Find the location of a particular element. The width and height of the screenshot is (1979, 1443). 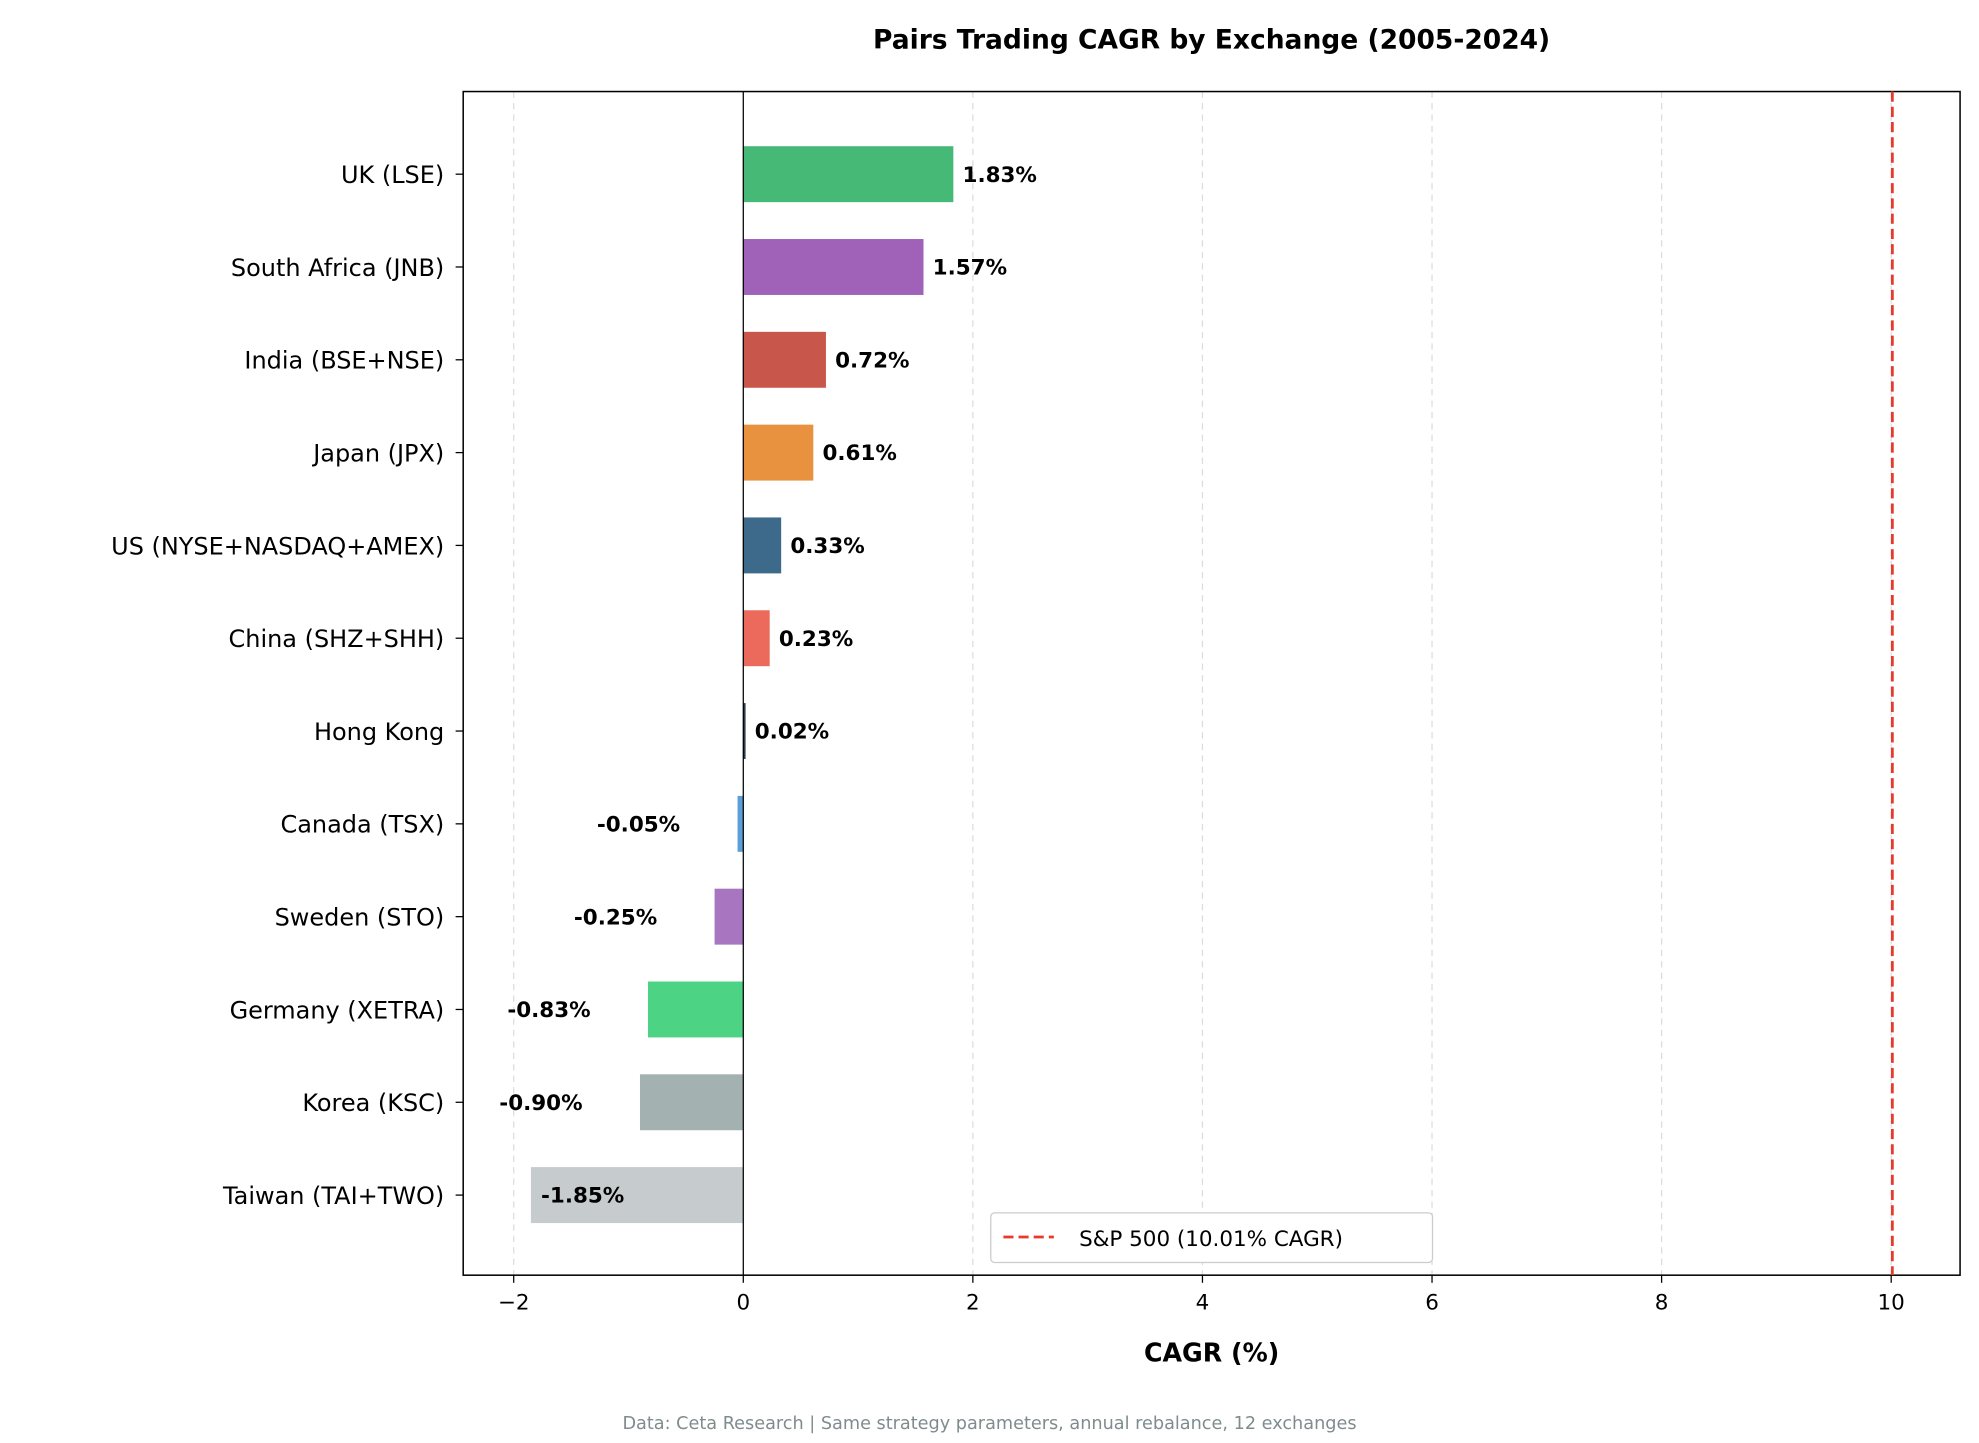

x-tick-label: 2 is located at coordinates (973, 1302).